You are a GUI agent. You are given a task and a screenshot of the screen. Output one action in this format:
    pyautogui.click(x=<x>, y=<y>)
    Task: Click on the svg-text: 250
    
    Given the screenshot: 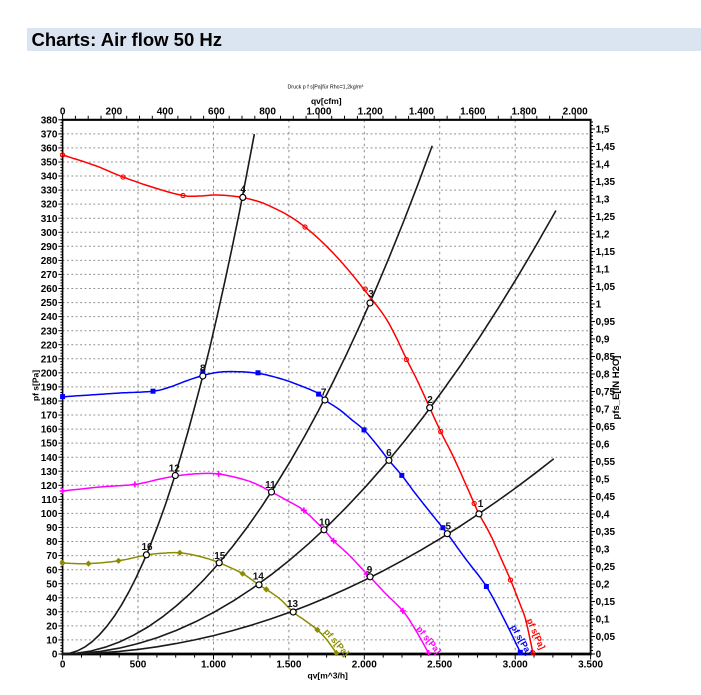 What is the action you would take?
    pyautogui.click(x=49, y=303)
    